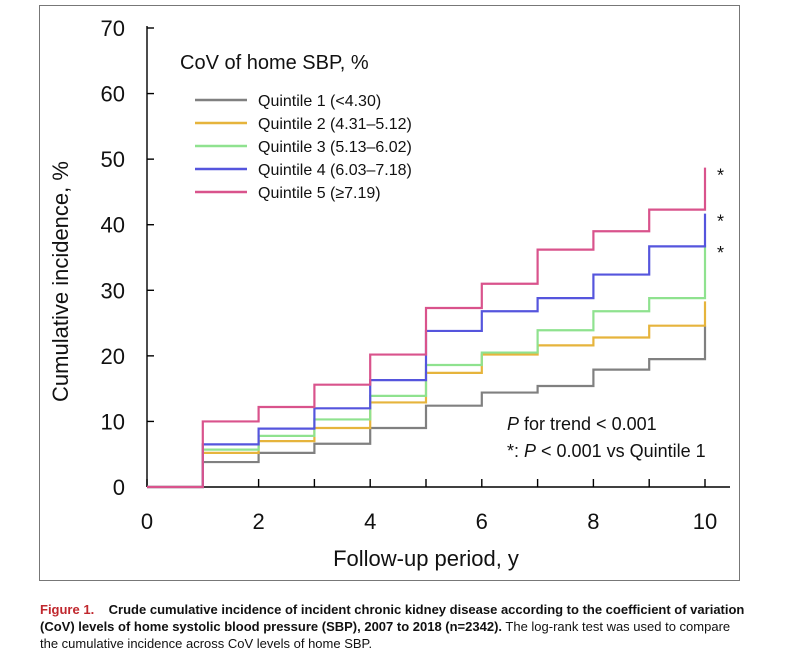 The image size is (785, 670). I want to click on y-tick-label: 70, so click(113, 28).